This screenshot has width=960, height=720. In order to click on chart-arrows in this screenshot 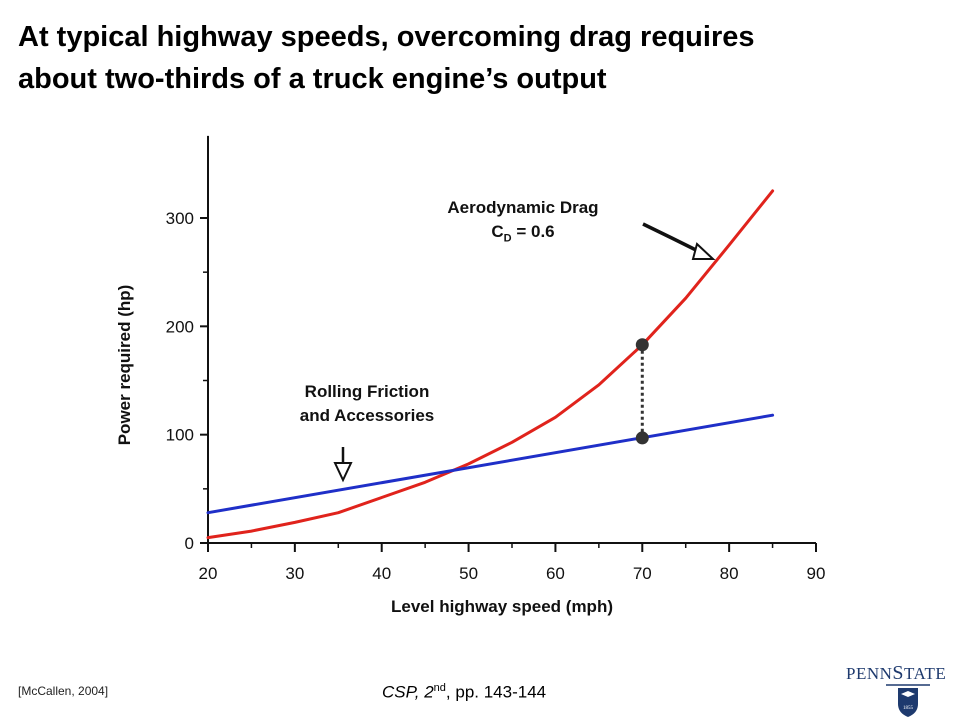, I will do `click(524, 352)`.